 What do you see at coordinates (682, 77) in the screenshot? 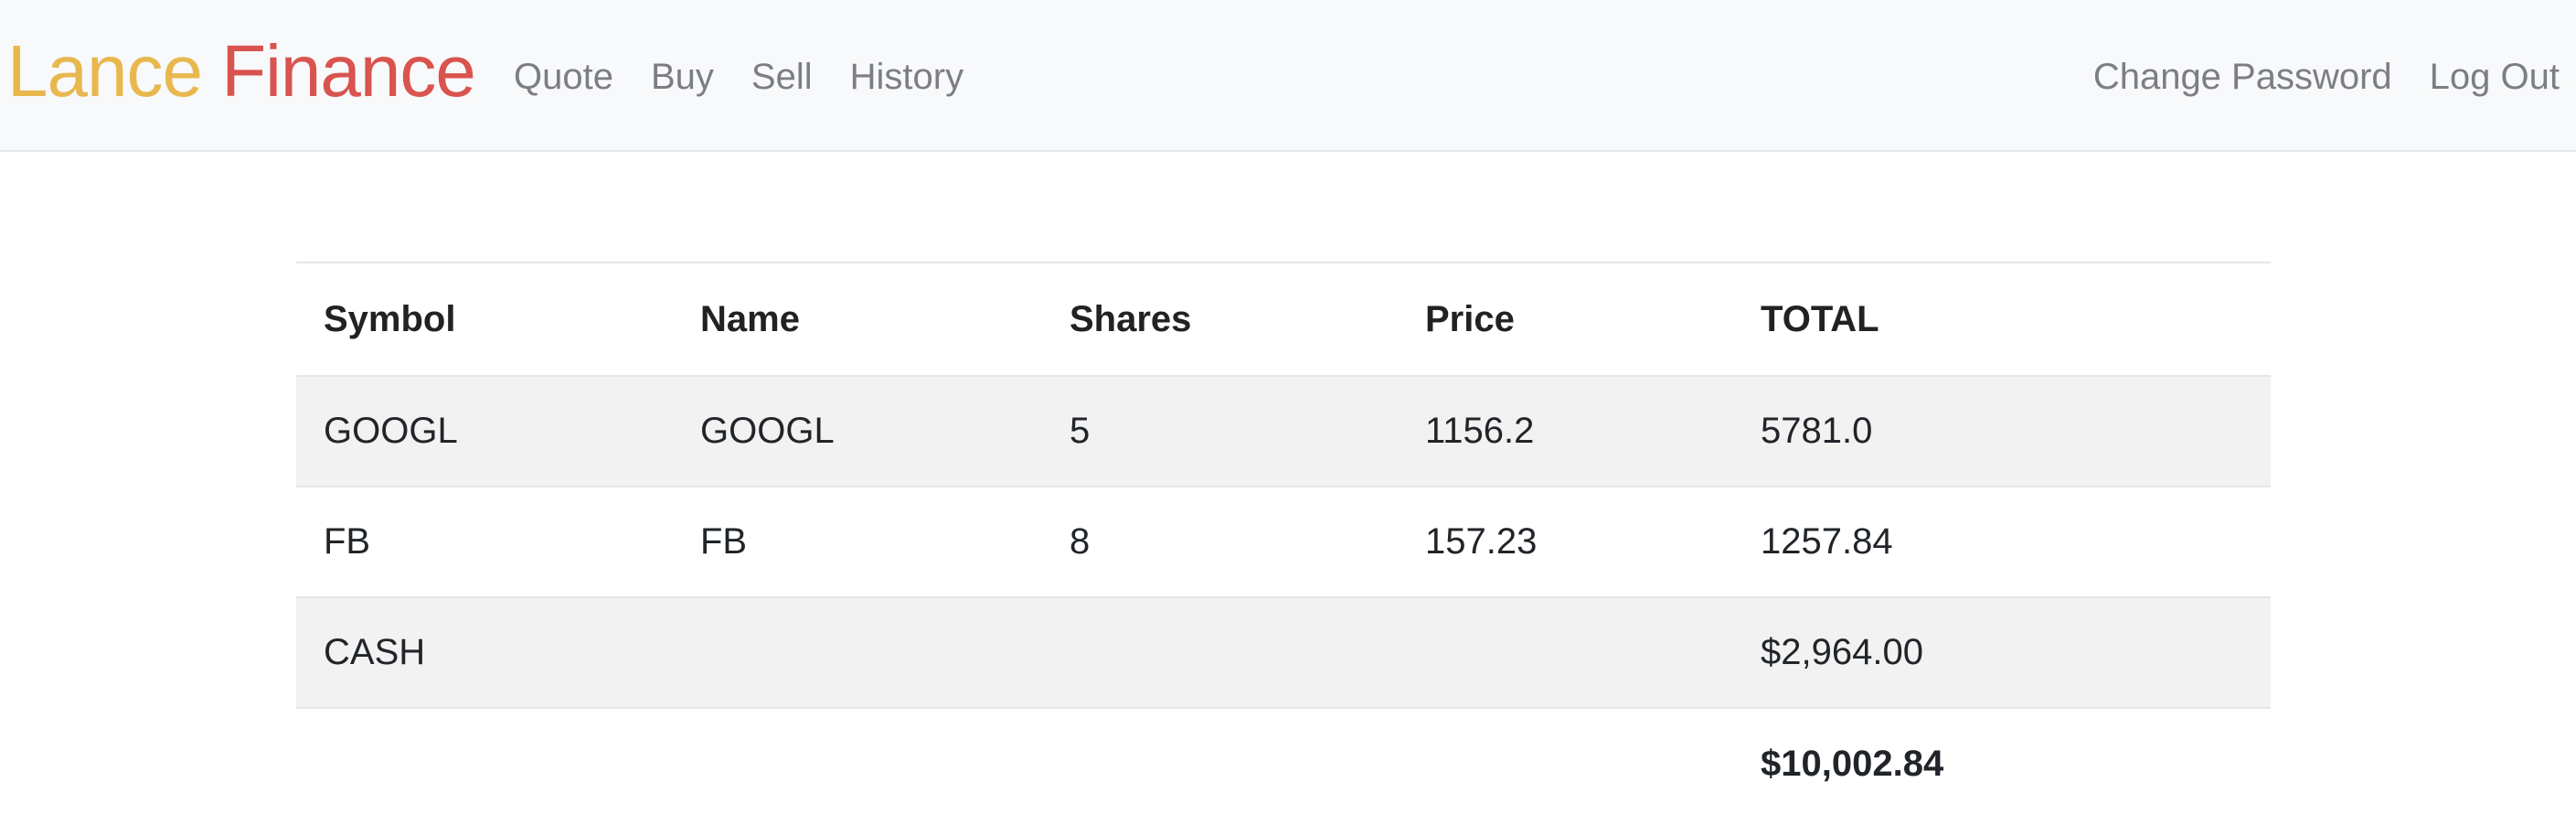
I see `nav-buy-link: Buy` at bounding box center [682, 77].